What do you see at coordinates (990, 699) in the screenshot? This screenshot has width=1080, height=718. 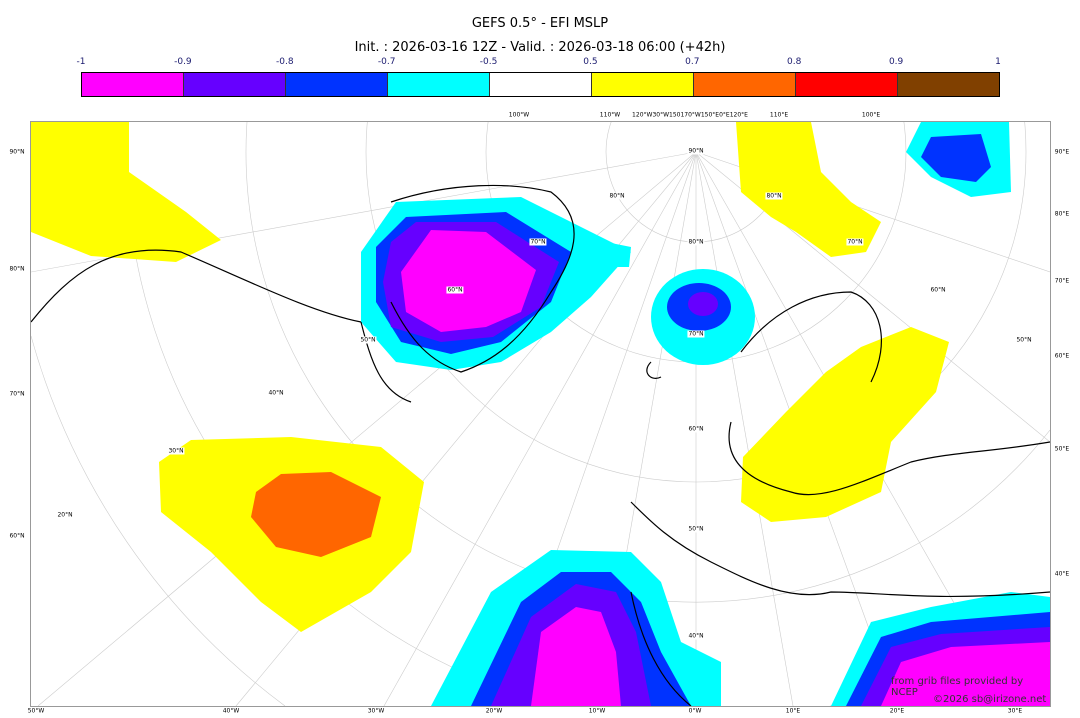 I see `copyright-credit: ©2026 sb@irizone.net` at bounding box center [990, 699].